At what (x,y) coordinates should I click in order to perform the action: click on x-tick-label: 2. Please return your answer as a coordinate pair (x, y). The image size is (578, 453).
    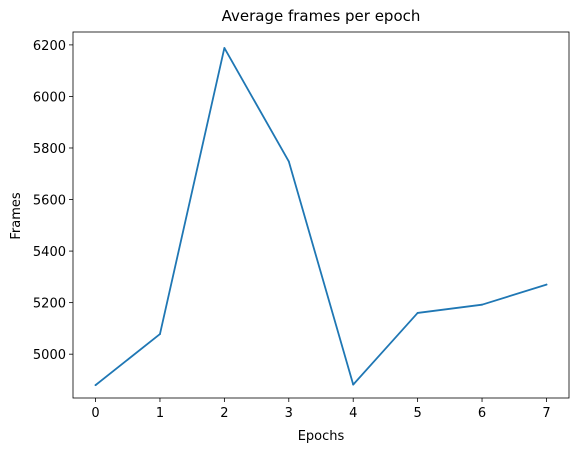
    Looking at the image, I should click on (224, 413).